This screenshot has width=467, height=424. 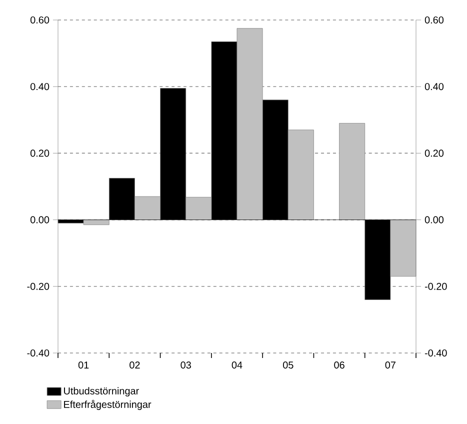 I want to click on y2-tick-label: -0.20, so click(x=435, y=286).